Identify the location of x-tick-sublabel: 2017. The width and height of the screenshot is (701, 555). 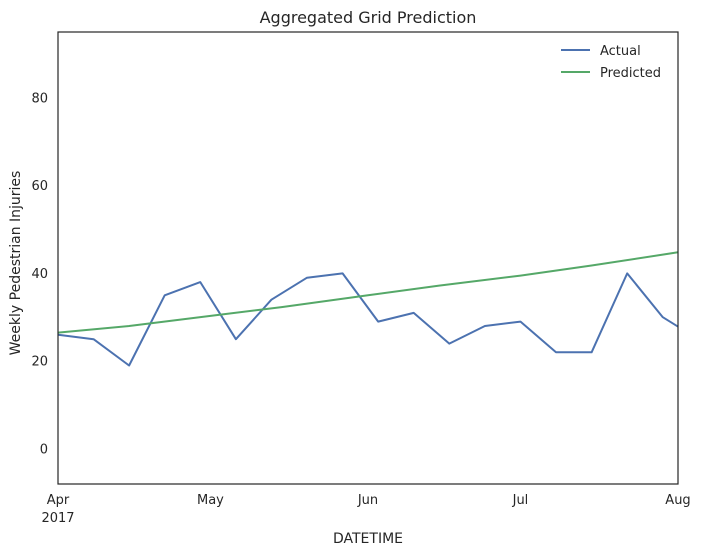
(57, 518).